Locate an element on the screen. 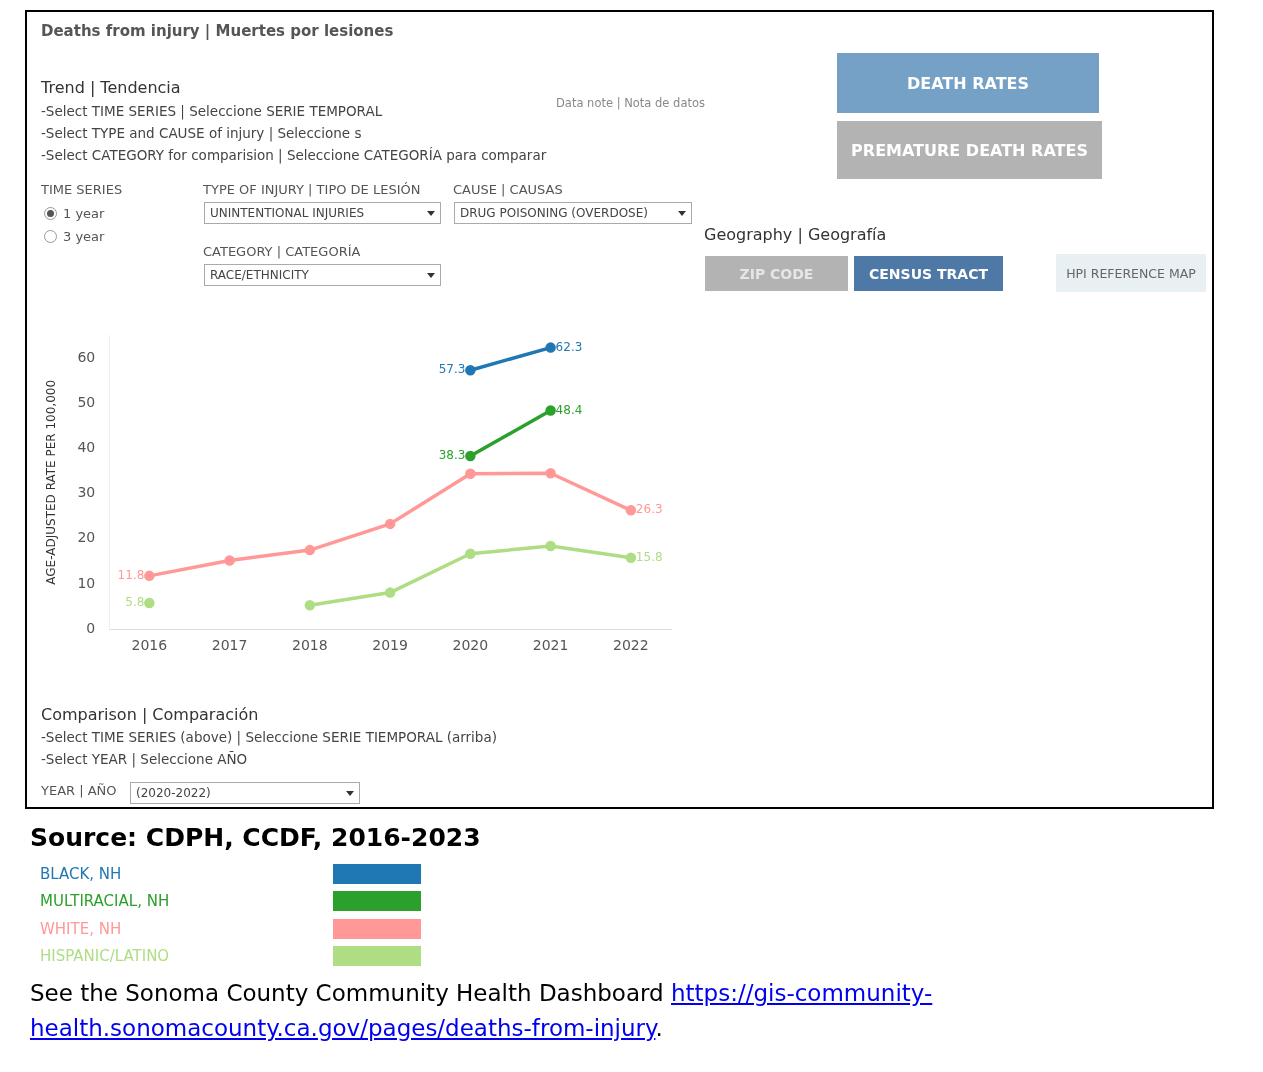 This screenshot has width=1263, height=1072. dropdown-field: RACE/ETHNICITY is located at coordinates (322, 275).